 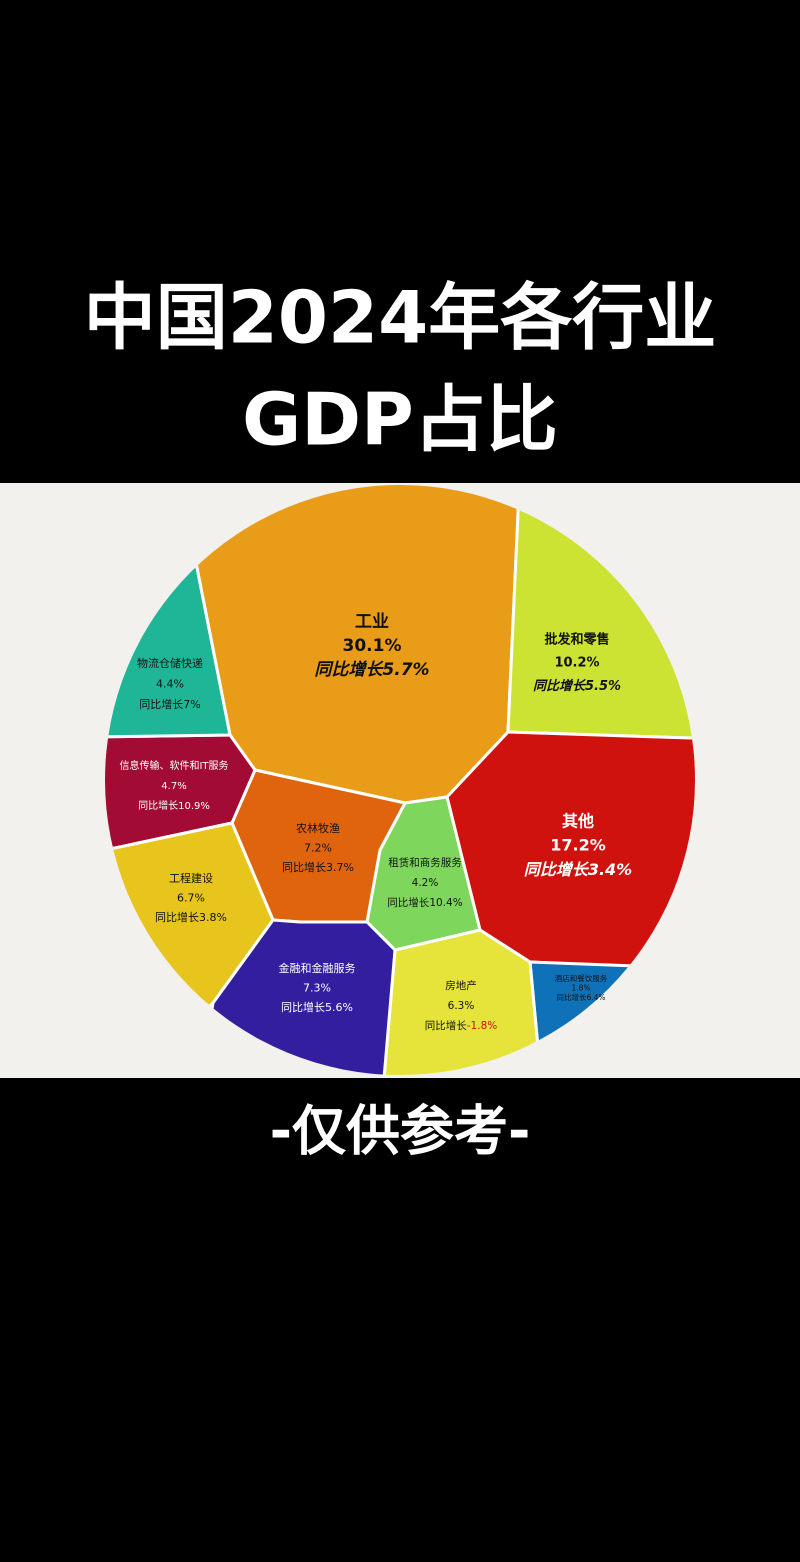 What do you see at coordinates (461, 1006) in the screenshot?
I see `value-label: 6.3%` at bounding box center [461, 1006].